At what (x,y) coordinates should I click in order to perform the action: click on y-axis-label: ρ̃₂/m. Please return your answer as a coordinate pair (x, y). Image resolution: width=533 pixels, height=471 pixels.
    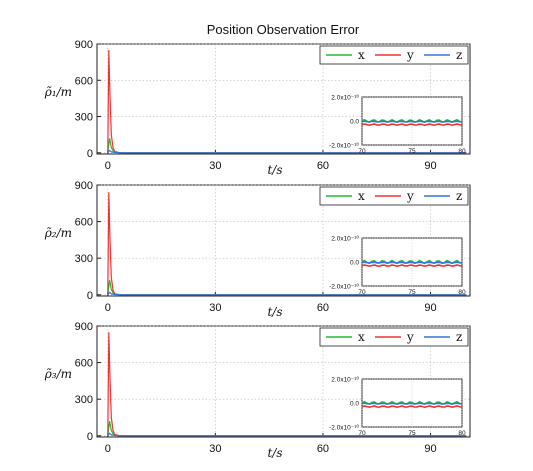
    Looking at the image, I should click on (58, 233).